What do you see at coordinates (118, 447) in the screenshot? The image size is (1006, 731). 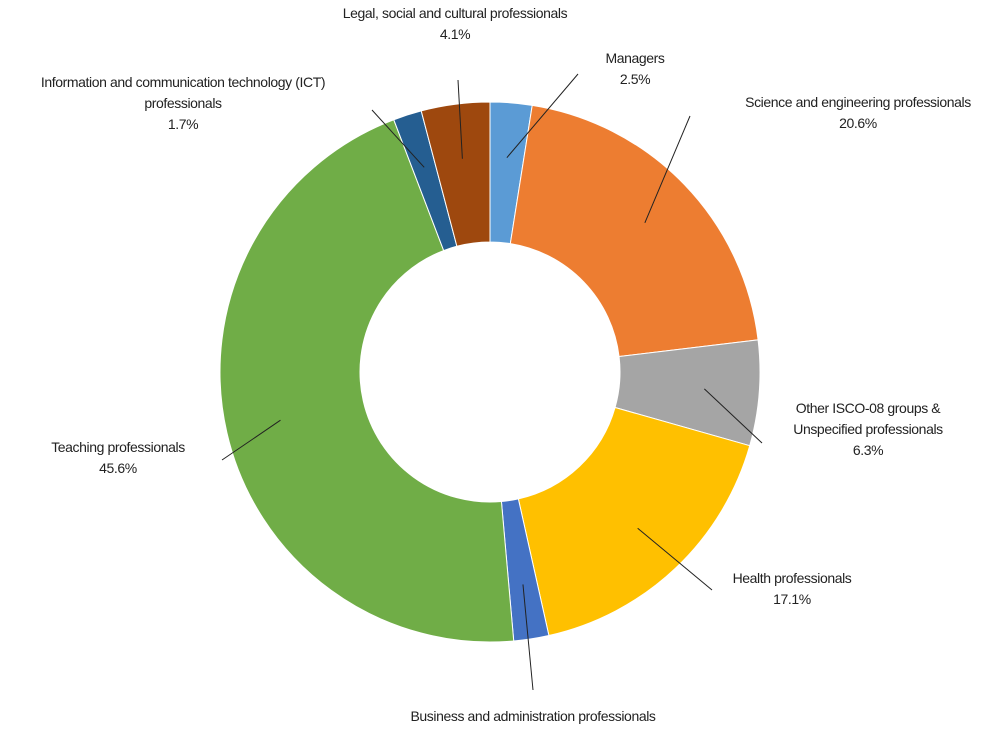 I see `category-name: Teaching professionals` at bounding box center [118, 447].